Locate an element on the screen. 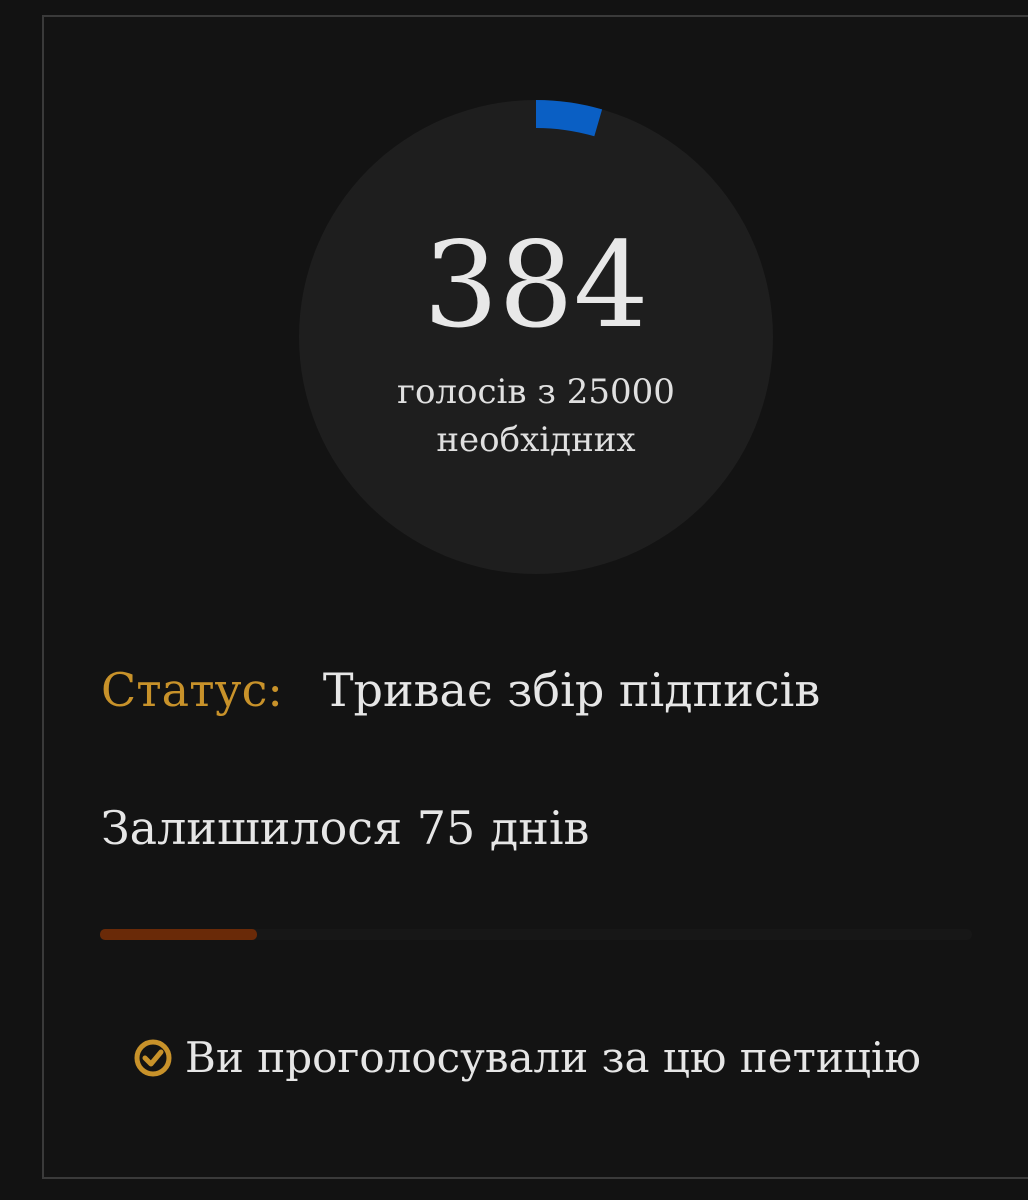  voted-notice: Ви проголосували за цю петицію is located at coordinates (527, 1058).